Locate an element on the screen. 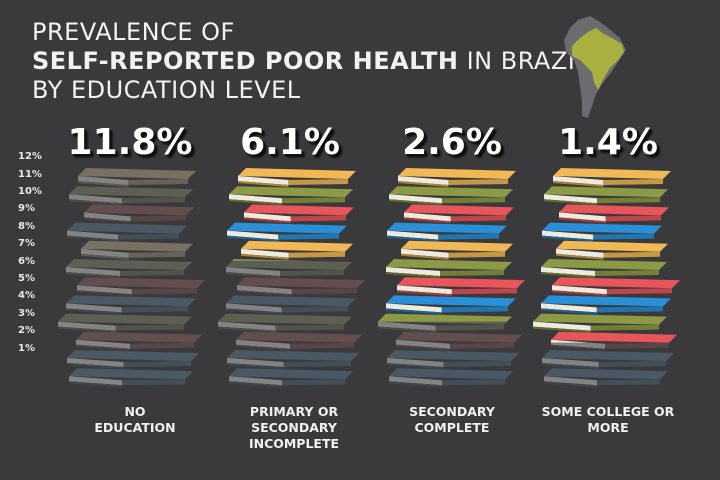 The height and width of the screenshot is (480, 720). title-line-2-bold: SELF-REPORTED POOR HEALTH is located at coordinates (245, 61).